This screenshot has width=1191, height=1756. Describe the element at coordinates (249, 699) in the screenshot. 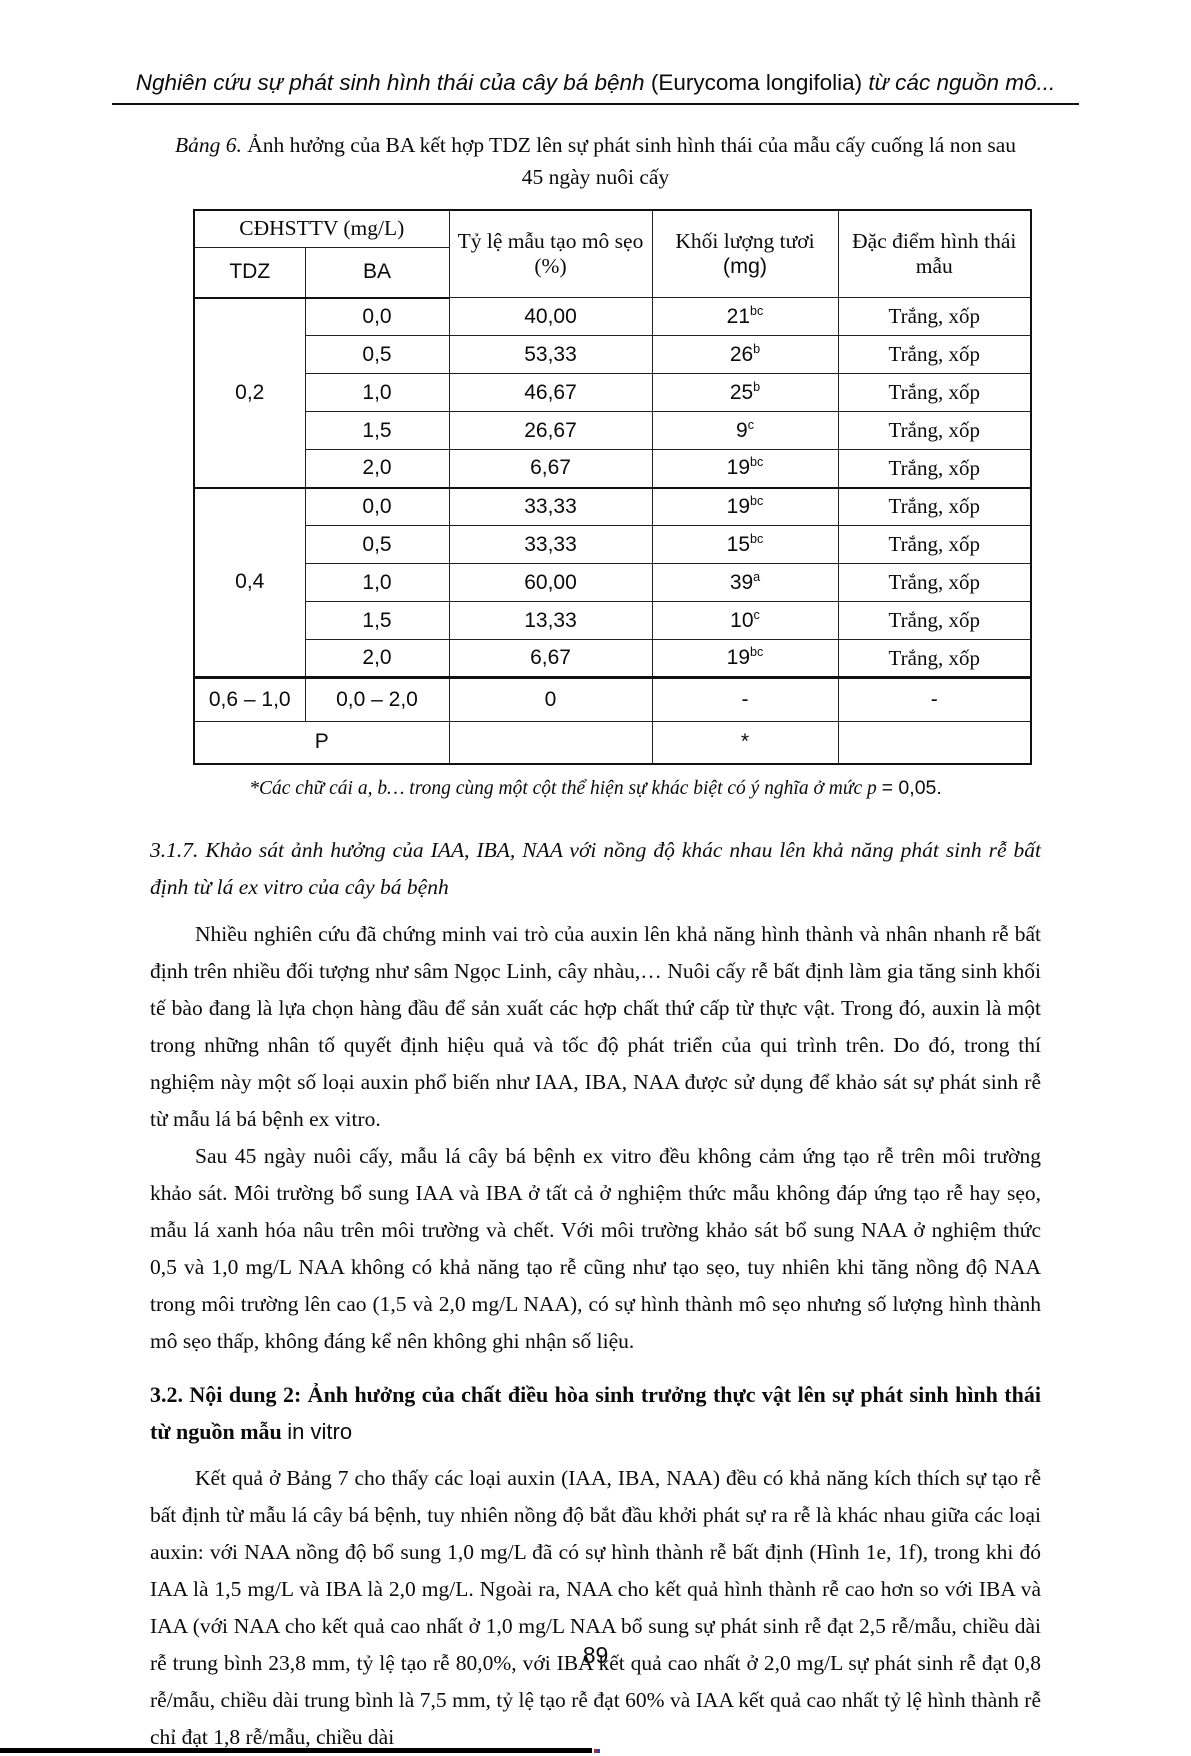

I see `cell-tdz-range: 0,6 – 1,0` at that location.